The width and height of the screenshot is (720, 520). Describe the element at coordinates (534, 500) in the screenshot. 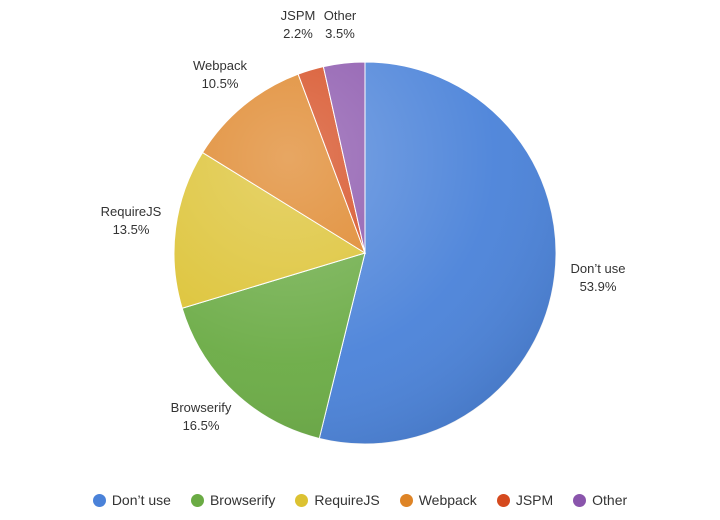

I see `legend-label: JSPM` at that location.